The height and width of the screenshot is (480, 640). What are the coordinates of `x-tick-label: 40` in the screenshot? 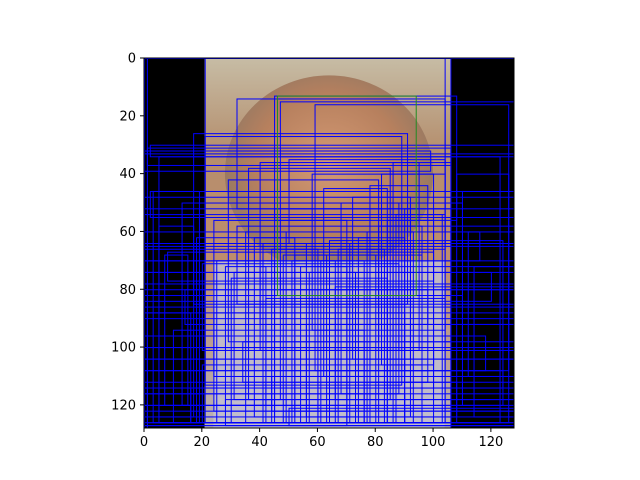 It's located at (259, 442).